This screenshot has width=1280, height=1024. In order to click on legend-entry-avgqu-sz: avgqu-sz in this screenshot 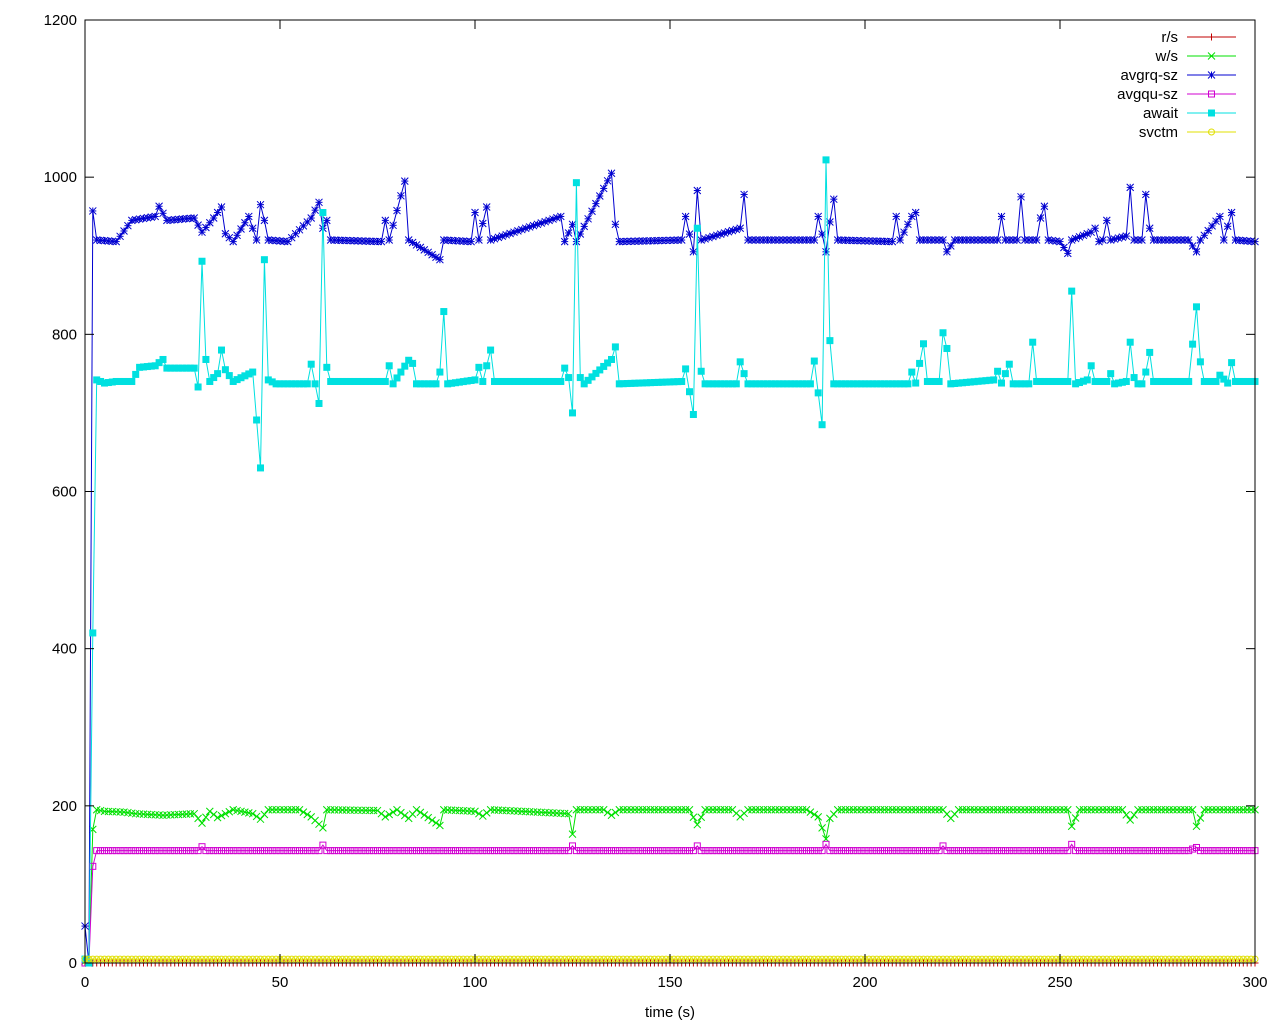, I will do `click(1176, 94)`.